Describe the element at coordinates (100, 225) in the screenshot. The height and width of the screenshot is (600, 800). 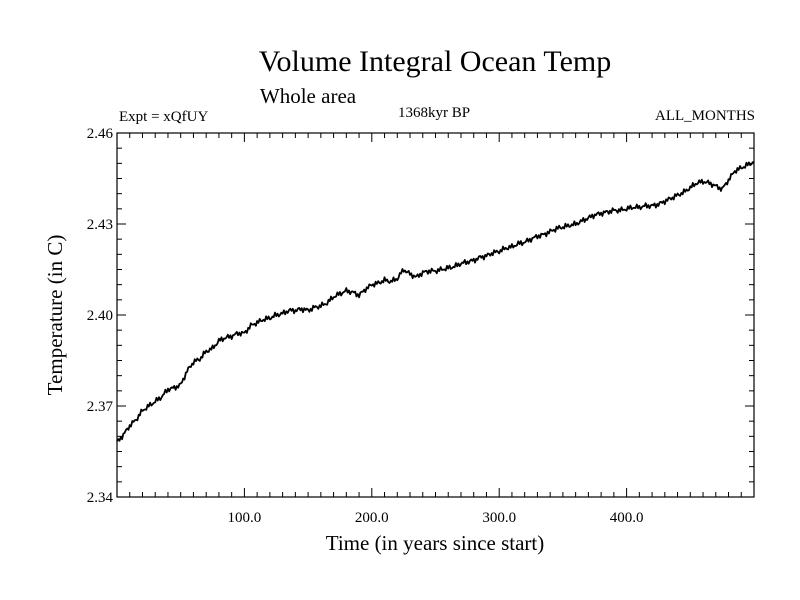
I see `y-tick-label: 2.43` at that location.